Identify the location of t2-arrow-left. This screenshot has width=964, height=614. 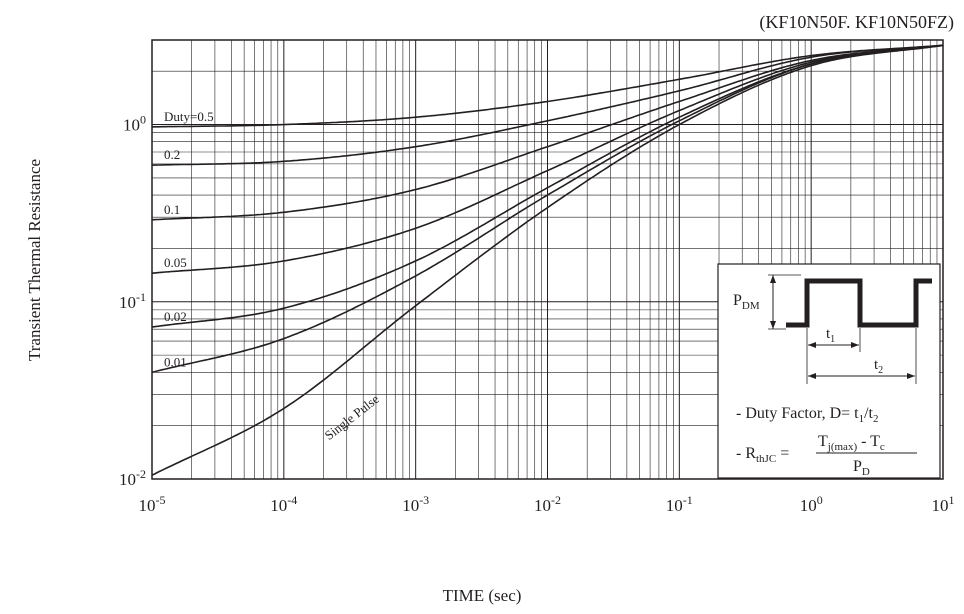
(812, 376).